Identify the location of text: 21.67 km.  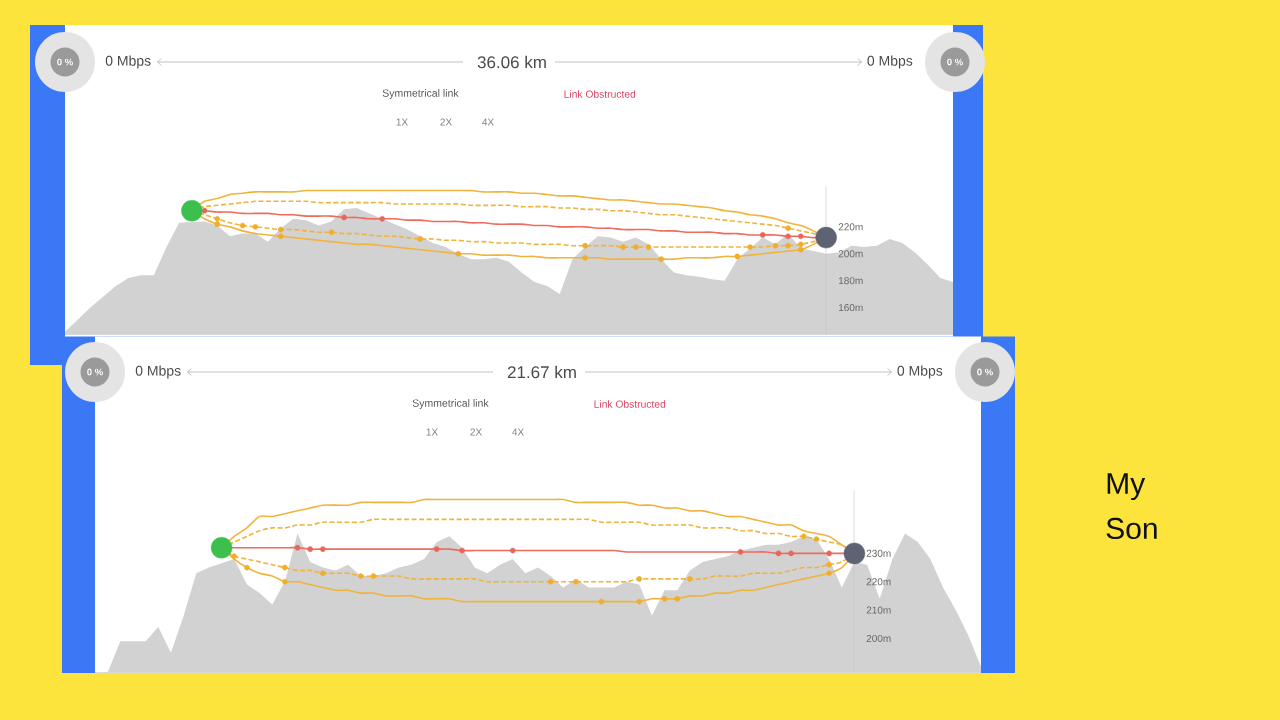
(541, 372).